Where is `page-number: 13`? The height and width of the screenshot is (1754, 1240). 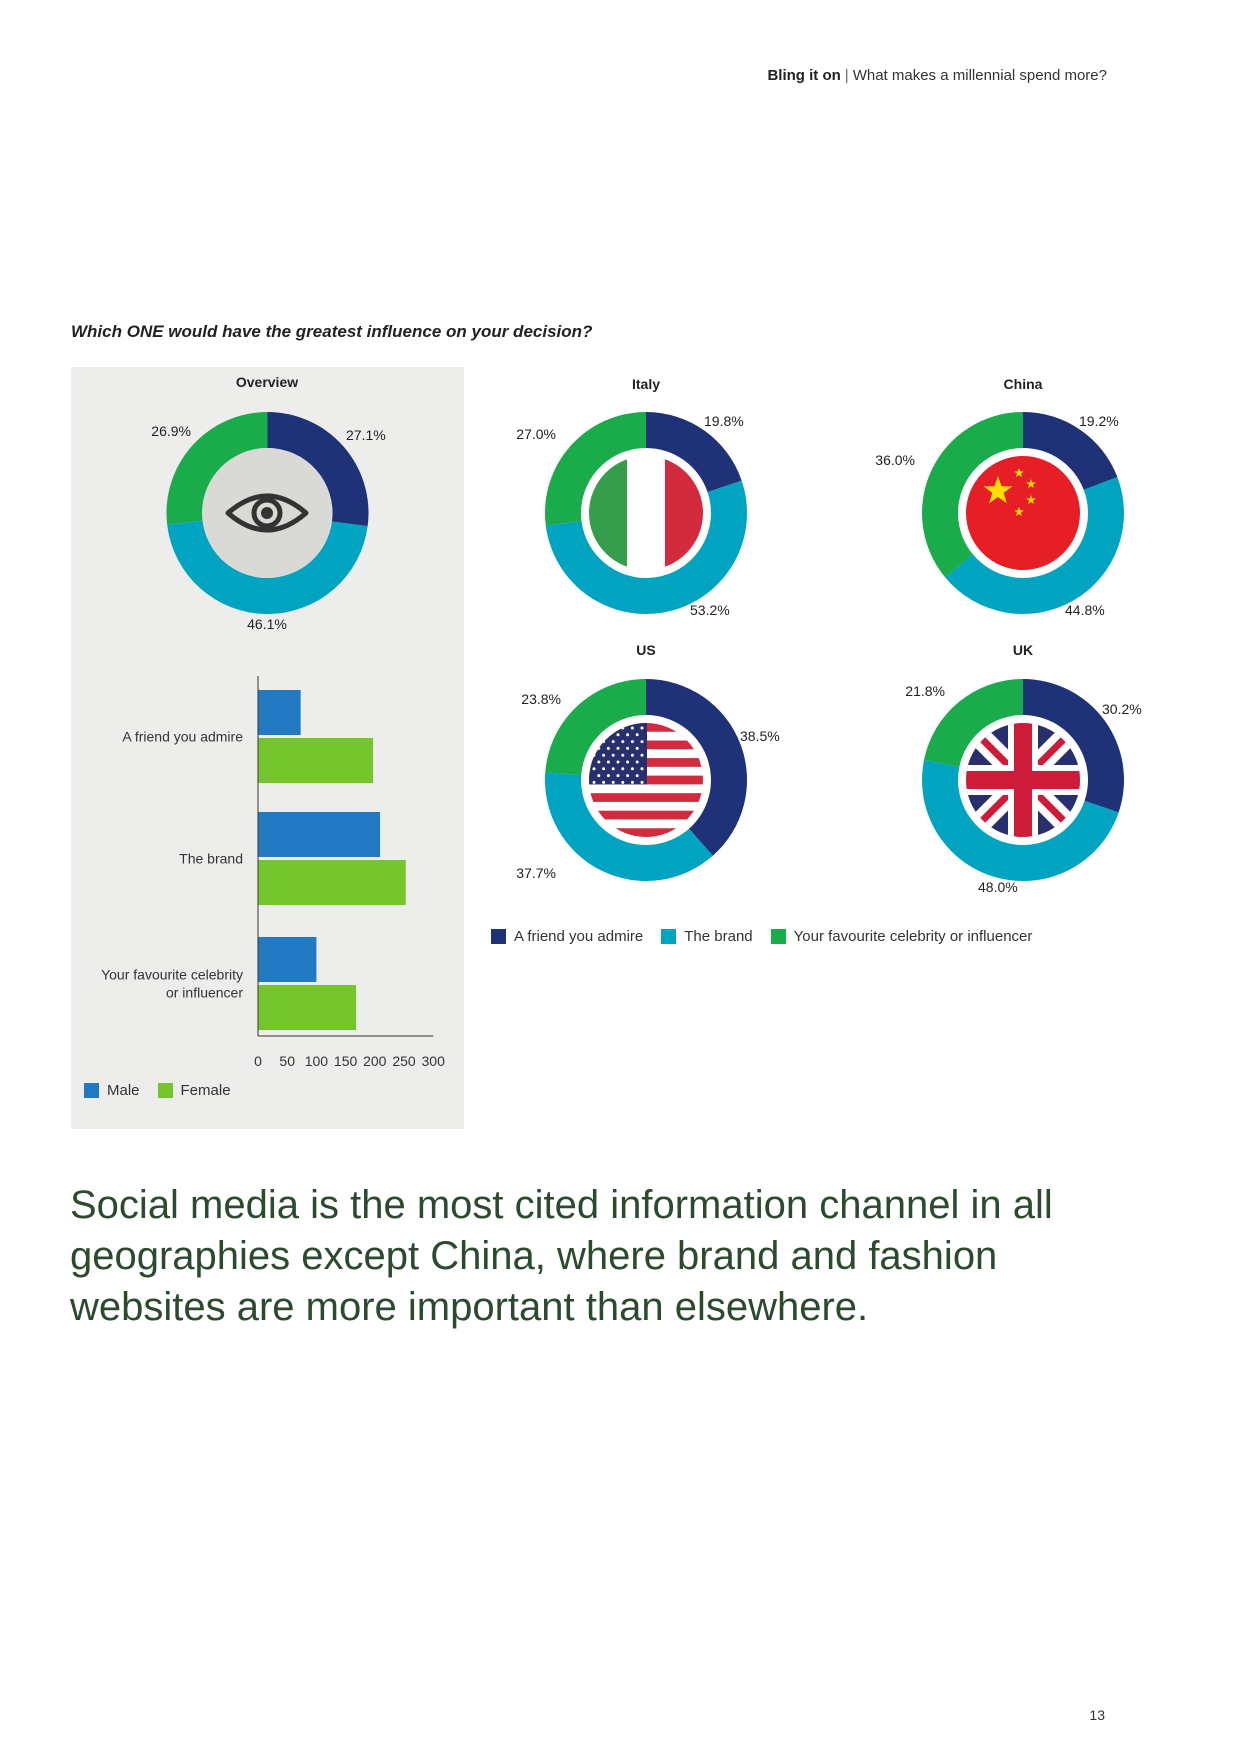 page-number: 13 is located at coordinates (1097, 1715).